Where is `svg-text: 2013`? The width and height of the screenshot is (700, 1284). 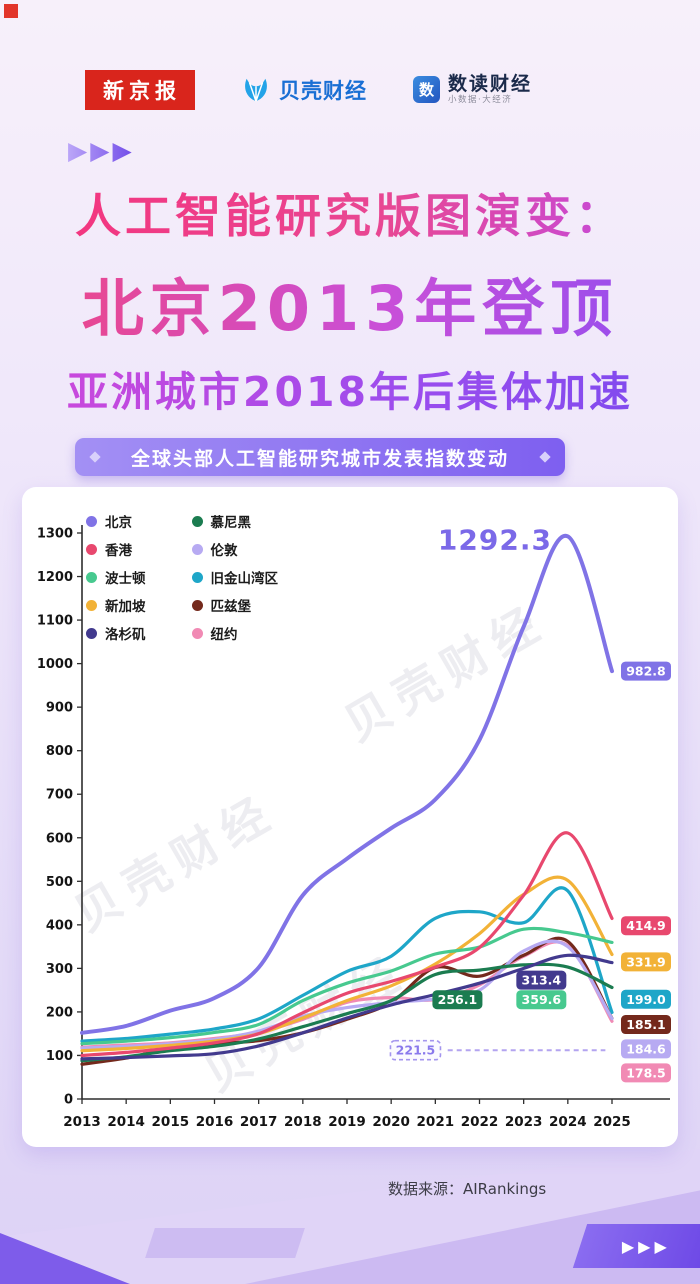 svg-text: 2013 is located at coordinates (82, 1122).